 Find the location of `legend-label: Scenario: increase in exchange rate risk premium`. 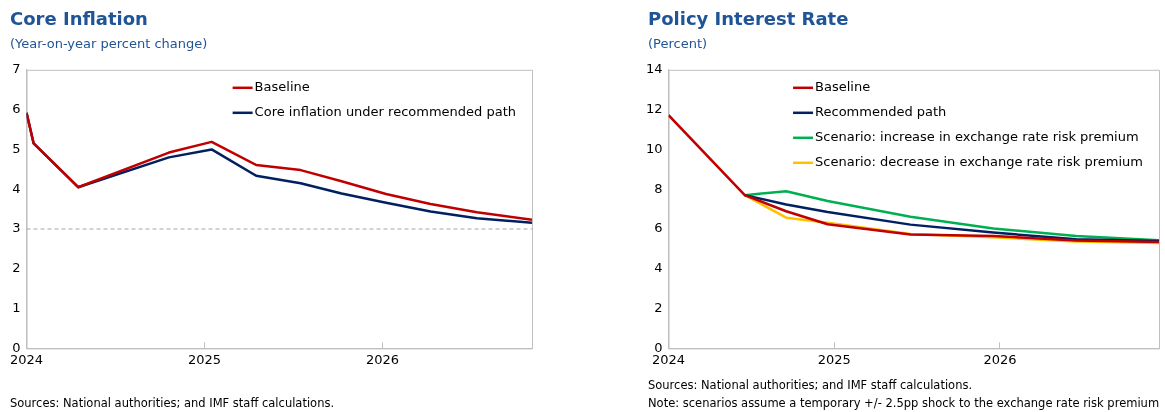

legend-label: Scenario: increase in exchange rate risk premium is located at coordinates (977, 137).